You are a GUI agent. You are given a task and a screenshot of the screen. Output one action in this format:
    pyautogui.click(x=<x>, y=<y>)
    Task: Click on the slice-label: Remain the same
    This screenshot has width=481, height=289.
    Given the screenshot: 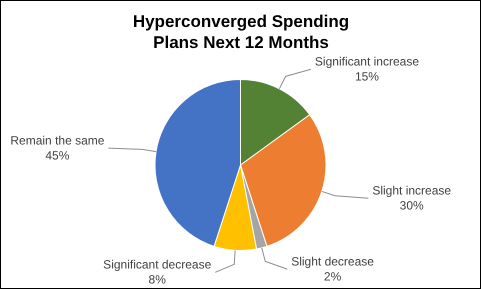 What is the action you would take?
    pyautogui.click(x=57, y=140)
    